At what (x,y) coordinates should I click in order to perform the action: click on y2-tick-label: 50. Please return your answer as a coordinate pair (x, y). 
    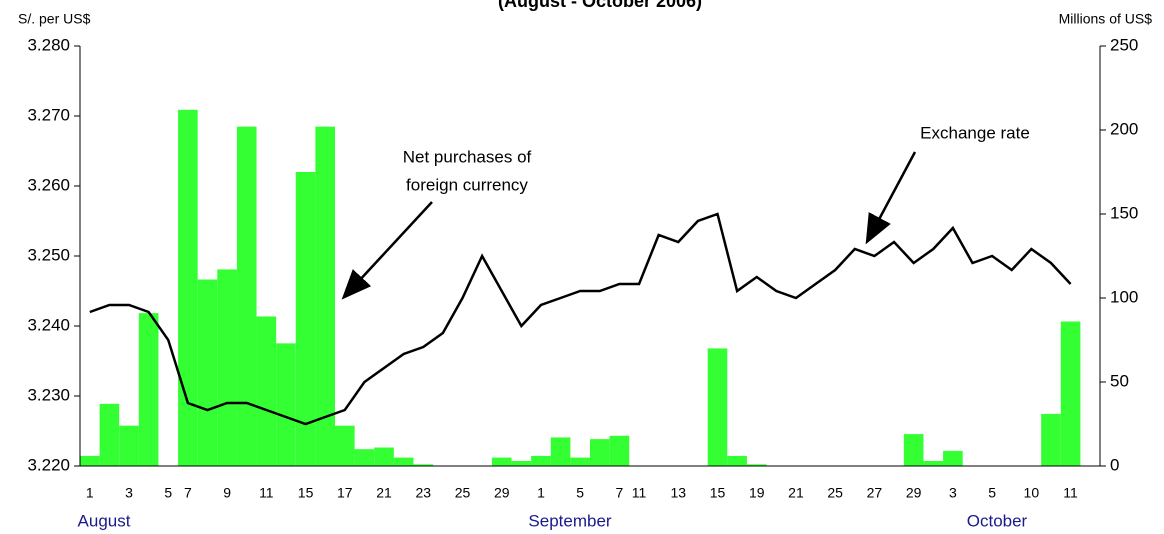
    Looking at the image, I should click on (1119, 380).